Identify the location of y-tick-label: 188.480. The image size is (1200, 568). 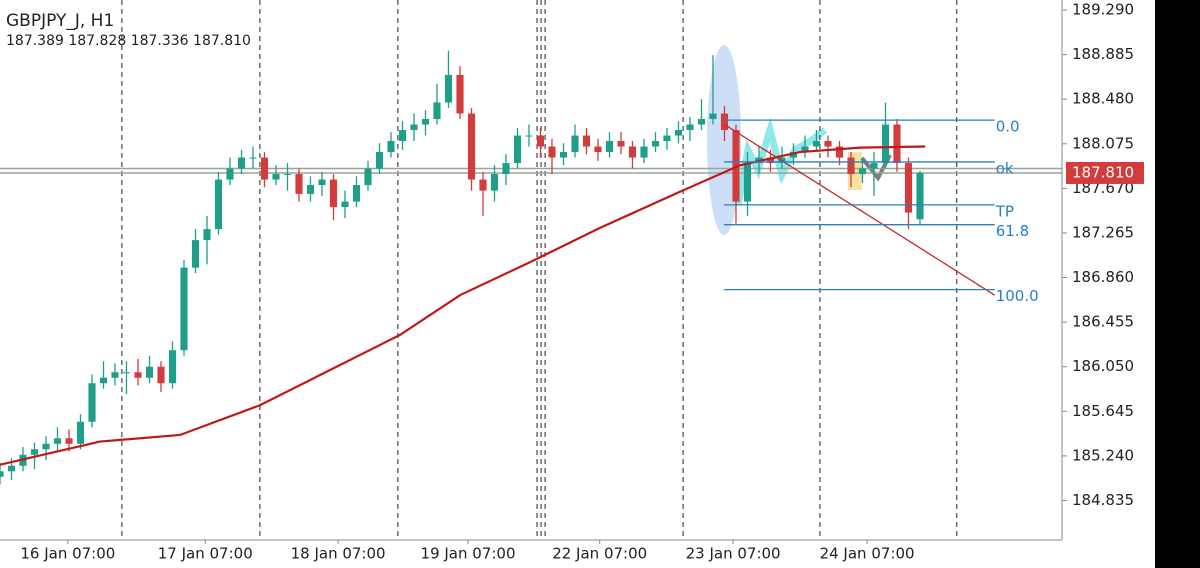
(1103, 99).